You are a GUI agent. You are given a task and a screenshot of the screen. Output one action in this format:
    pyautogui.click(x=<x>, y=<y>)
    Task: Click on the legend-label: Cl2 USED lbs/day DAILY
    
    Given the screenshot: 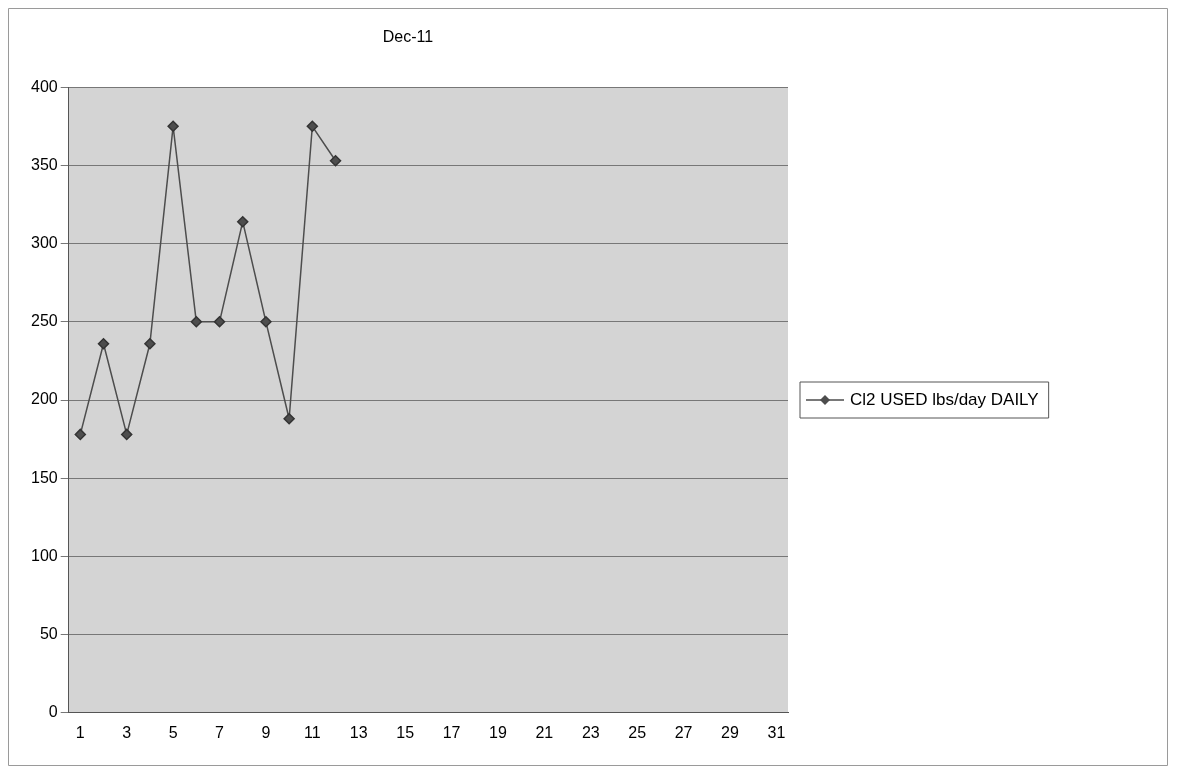 What is the action you would take?
    pyautogui.click(x=944, y=399)
    